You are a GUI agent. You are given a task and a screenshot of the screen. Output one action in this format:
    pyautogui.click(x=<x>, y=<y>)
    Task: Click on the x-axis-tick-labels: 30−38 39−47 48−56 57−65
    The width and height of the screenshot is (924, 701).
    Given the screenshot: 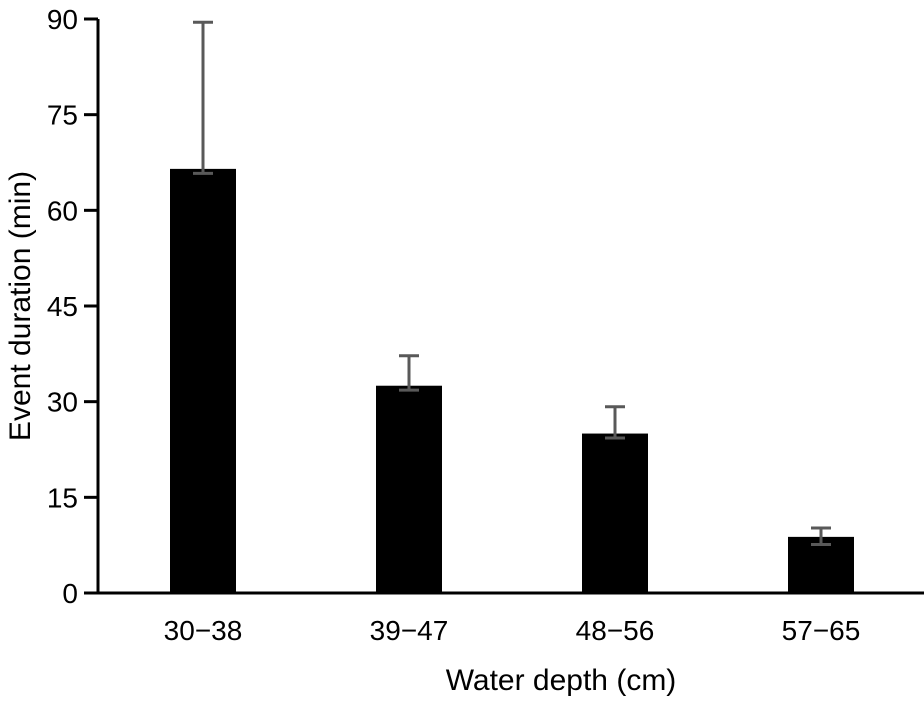 What is the action you would take?
    pyautogui.click(x=512, y=630)
    